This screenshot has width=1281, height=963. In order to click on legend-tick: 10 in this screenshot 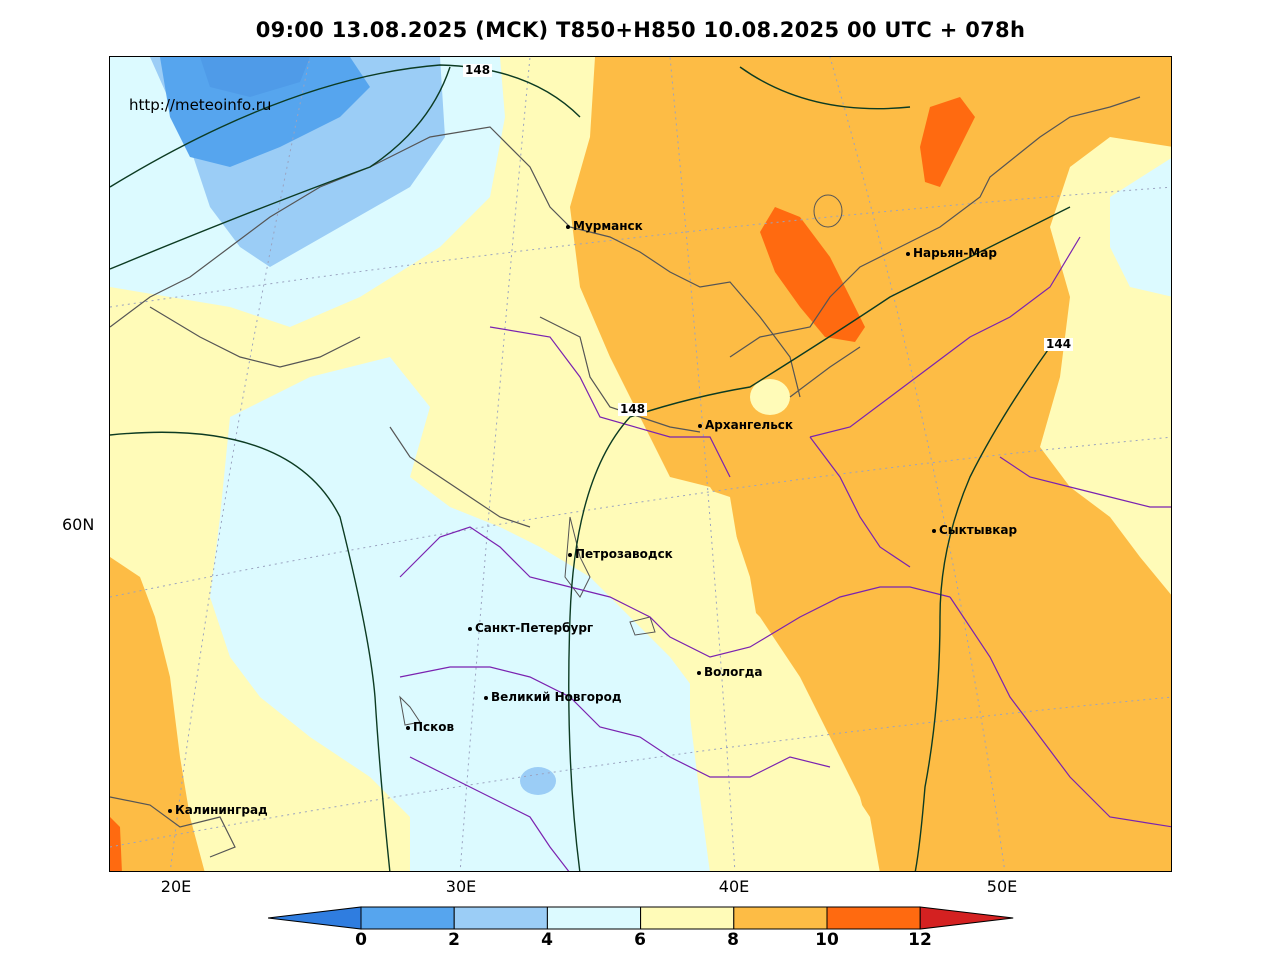, I will do `click(827, 940)`.